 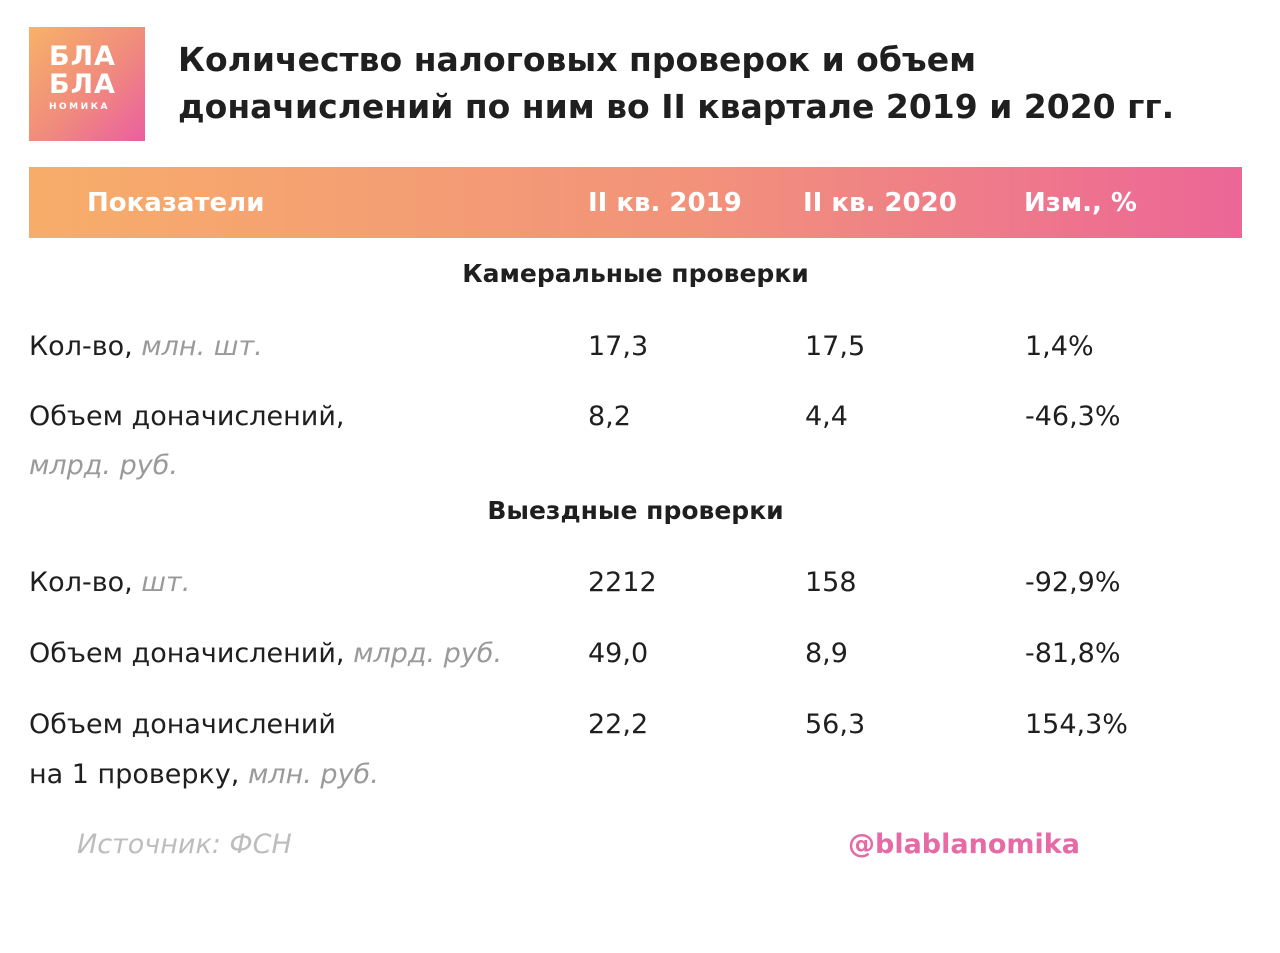 What do you see at coordinates (204, 774) in the screenshot?
I see `row-label-line-2: на 1 проверку, млн. руб.` at bounding box center [204, 774].